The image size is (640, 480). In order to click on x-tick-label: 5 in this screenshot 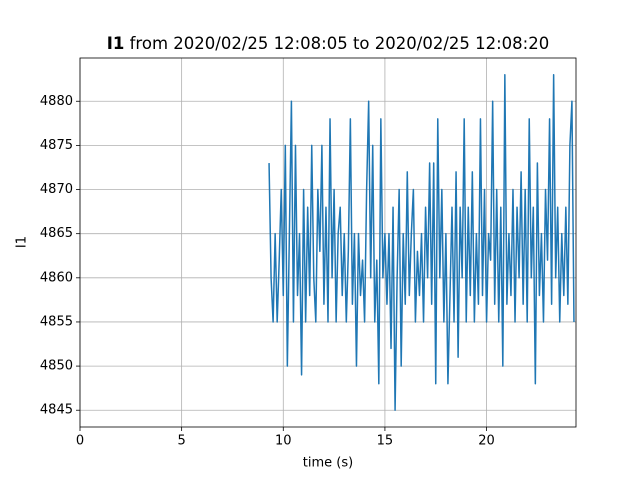, I will do `click(181, 441)`.